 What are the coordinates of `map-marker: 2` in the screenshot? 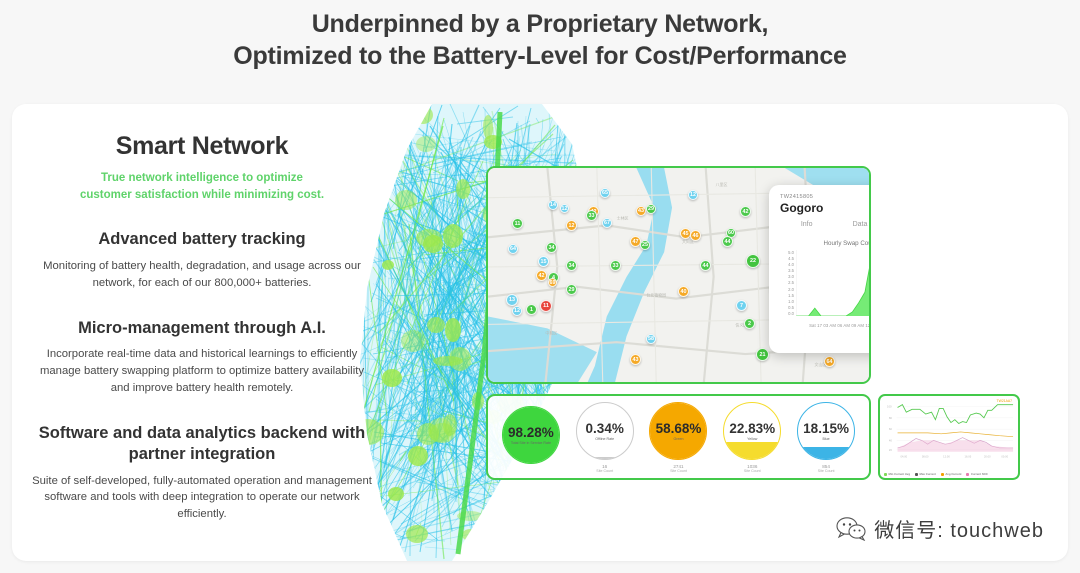 It's located at (749, 323).